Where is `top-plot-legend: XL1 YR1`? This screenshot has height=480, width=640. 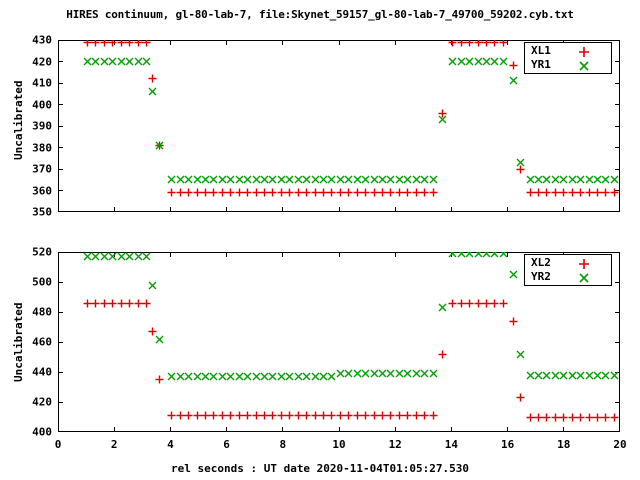 top-plot-legend: XL1 YR1 is located at coordinates (568, 58).